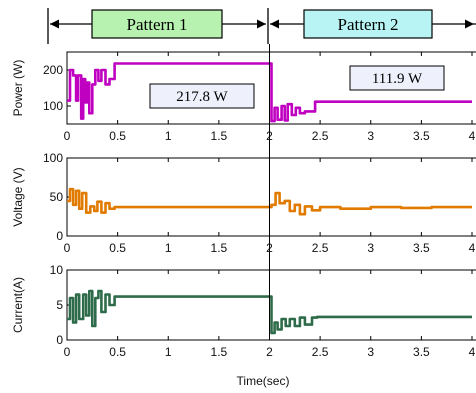  What do you see at coordinates (269, 352) in the screenshot?
I see `x-tick-label: 2` at bounding box center [269, 352].